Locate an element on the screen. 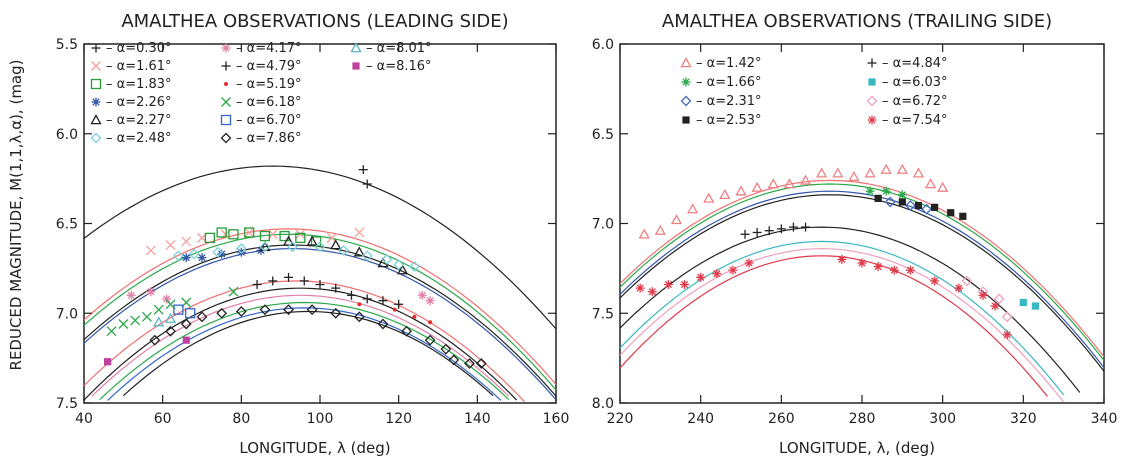  legend-label: – α=1.66° is located at coordinates (729, 82).